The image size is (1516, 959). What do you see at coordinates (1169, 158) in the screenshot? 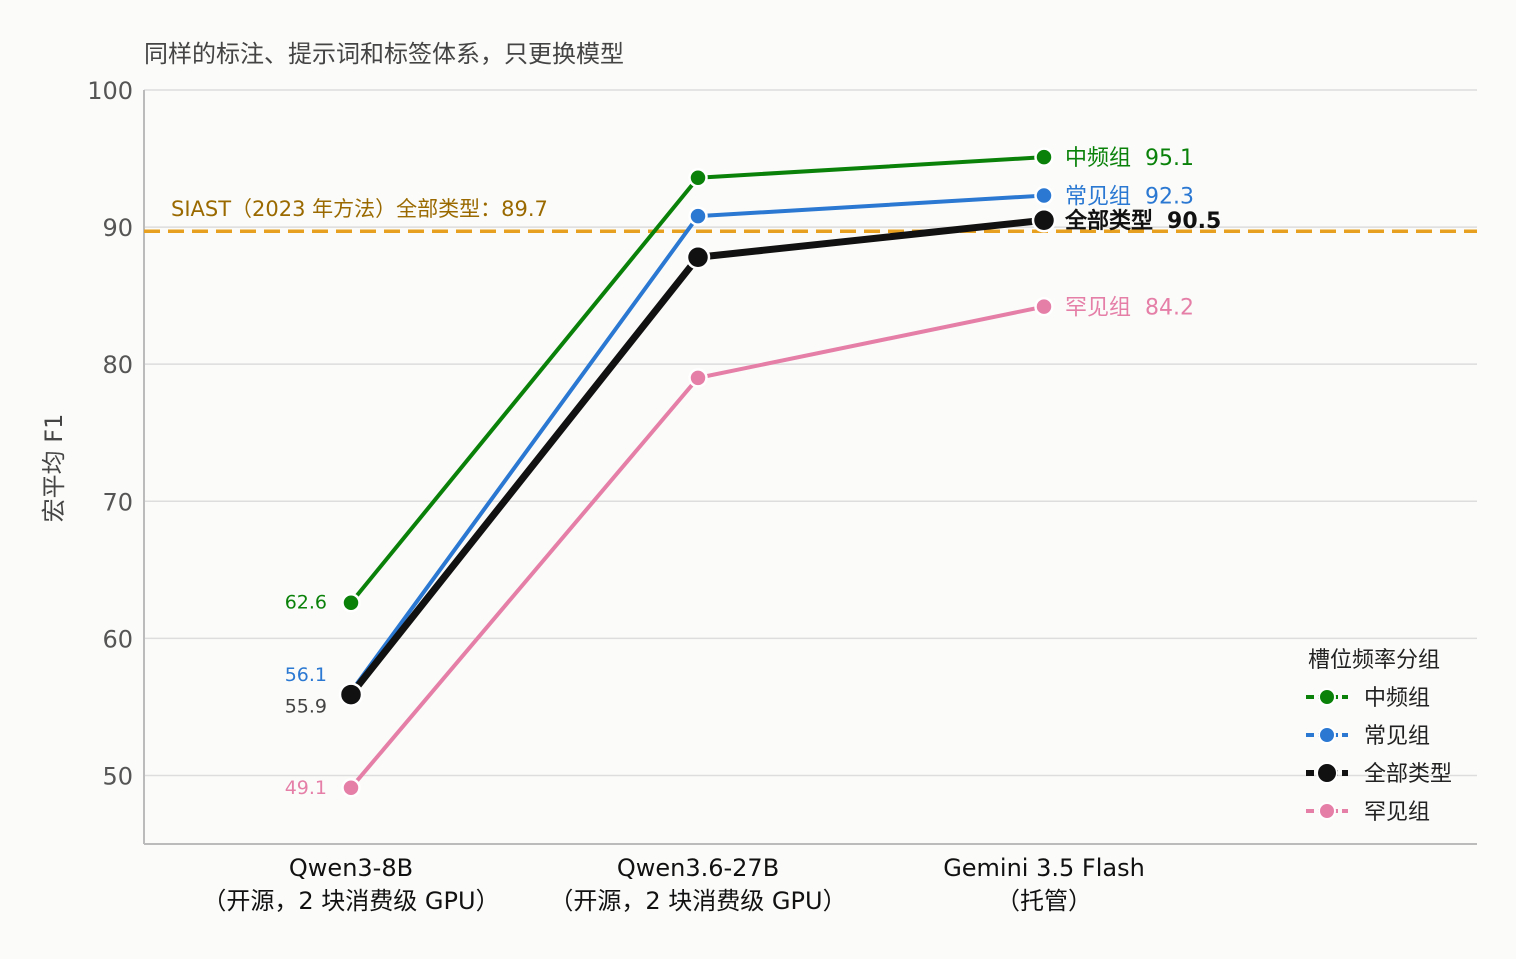
I see `end-label-0-value: 95.1` at bounding box center [1169, 158].